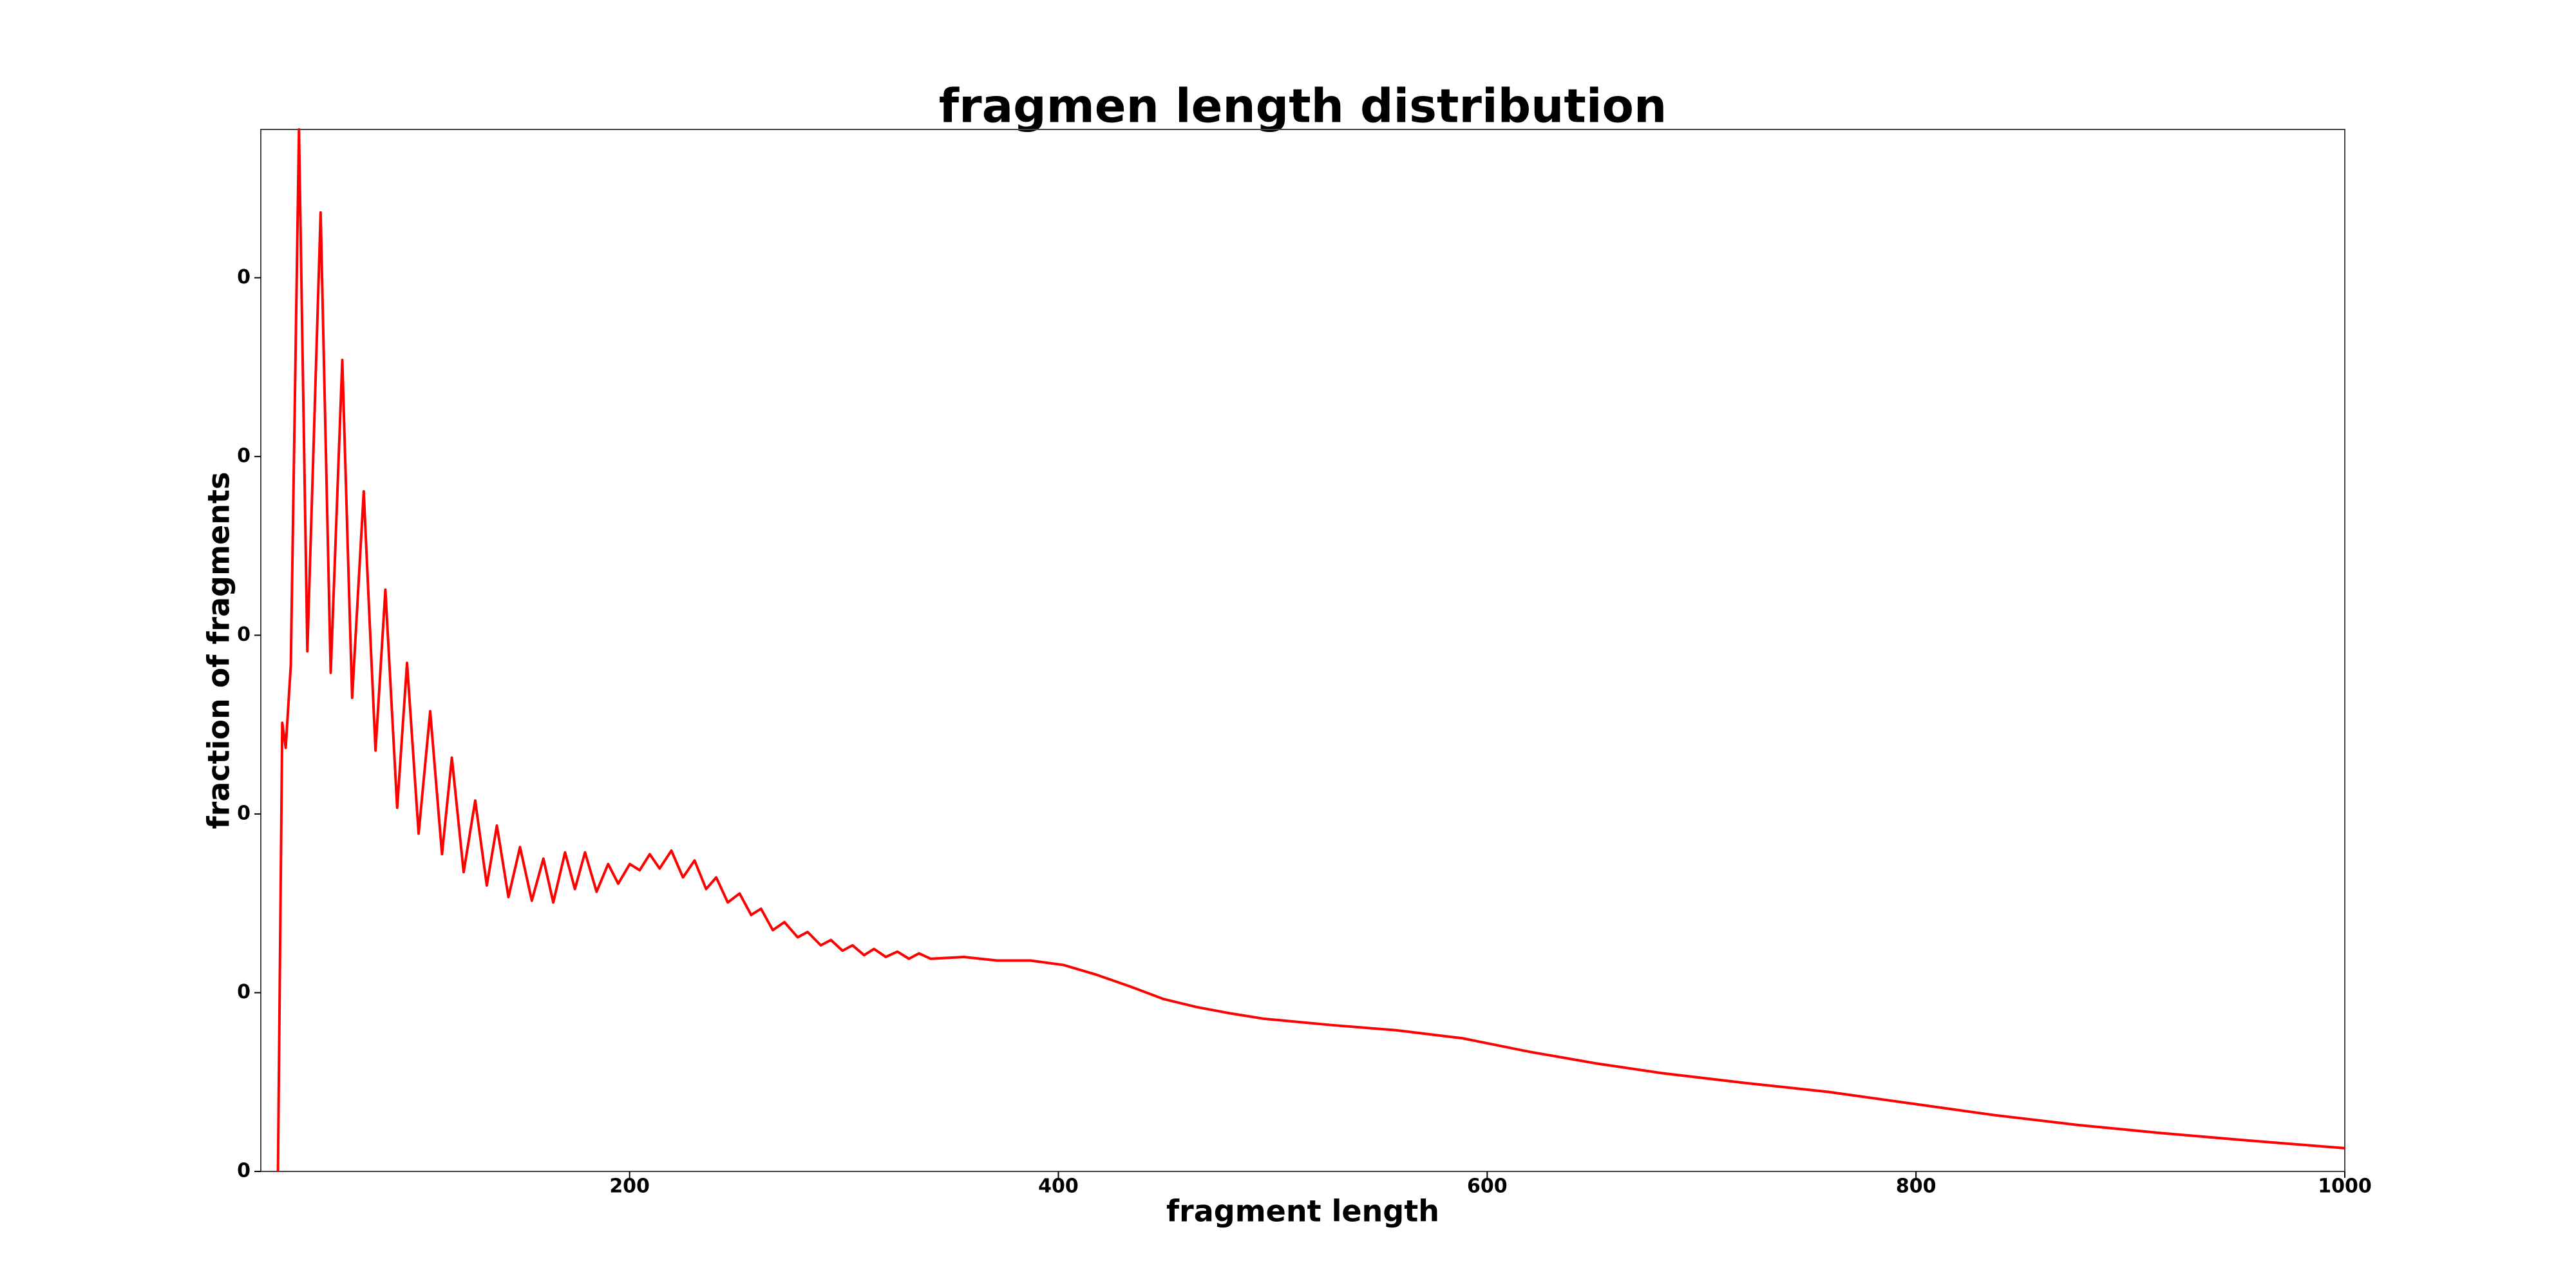  What do you see at coordinates (1917, 1187) in the screenshot?
I see `x-tick-label: 800` at bounding box center [1917, 1187].